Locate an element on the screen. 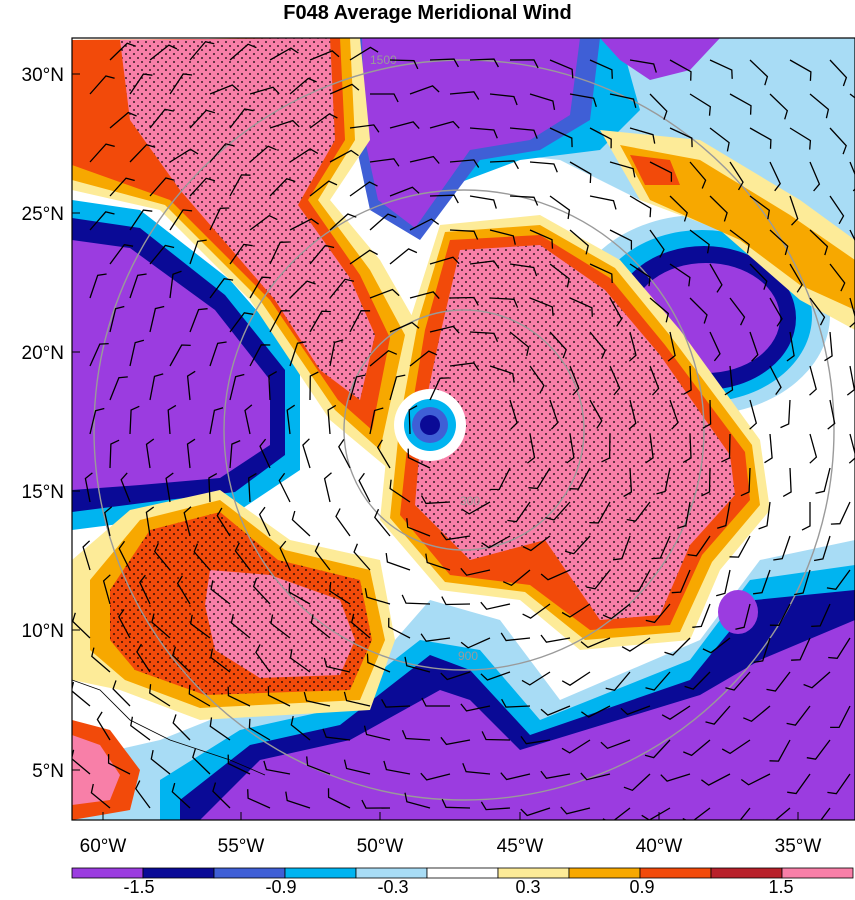 The height and width of the screenshot is (900, 855). field-sw-corner-pink is located at coordinates (96, 770).